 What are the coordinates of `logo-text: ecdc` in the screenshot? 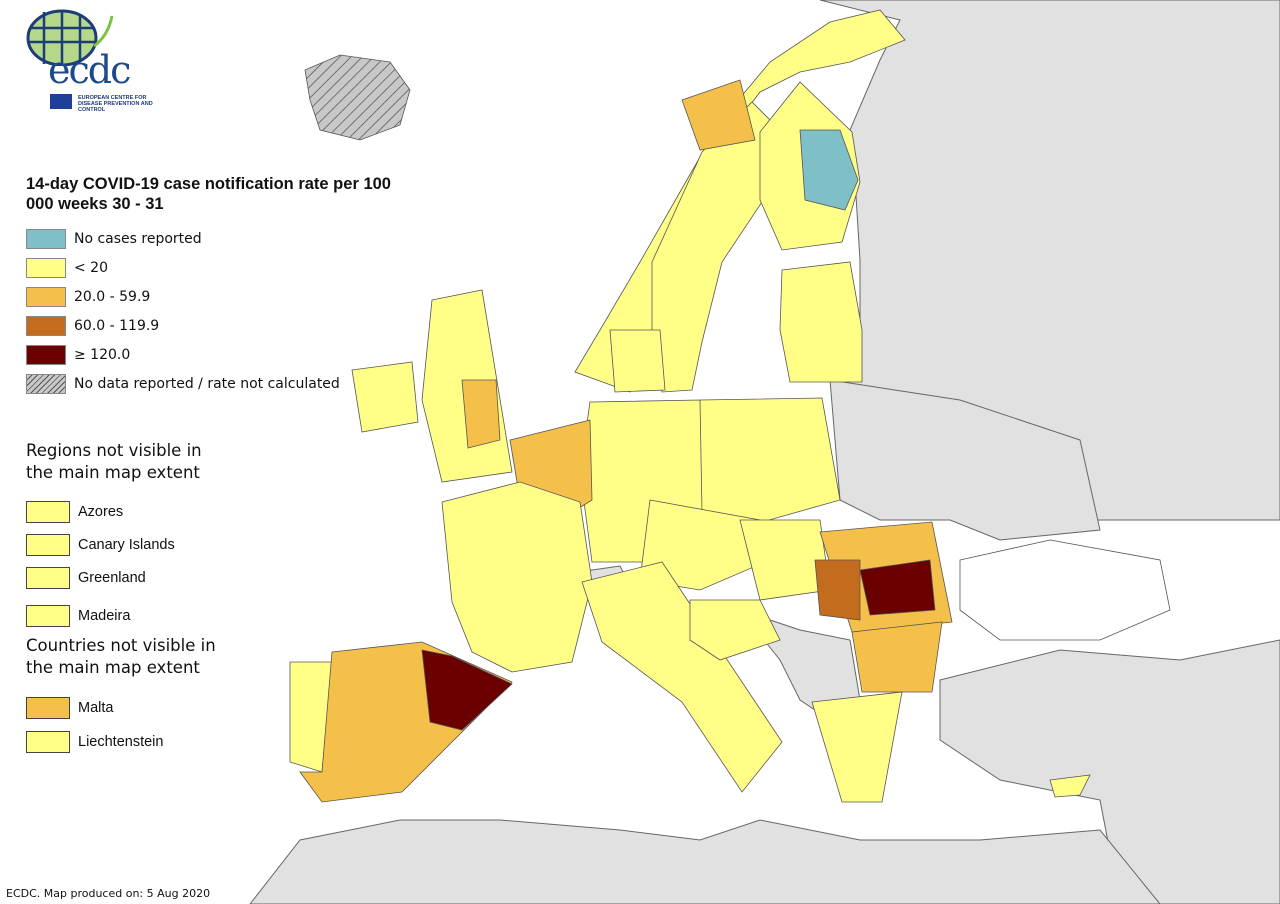 It's located at (89, 70).